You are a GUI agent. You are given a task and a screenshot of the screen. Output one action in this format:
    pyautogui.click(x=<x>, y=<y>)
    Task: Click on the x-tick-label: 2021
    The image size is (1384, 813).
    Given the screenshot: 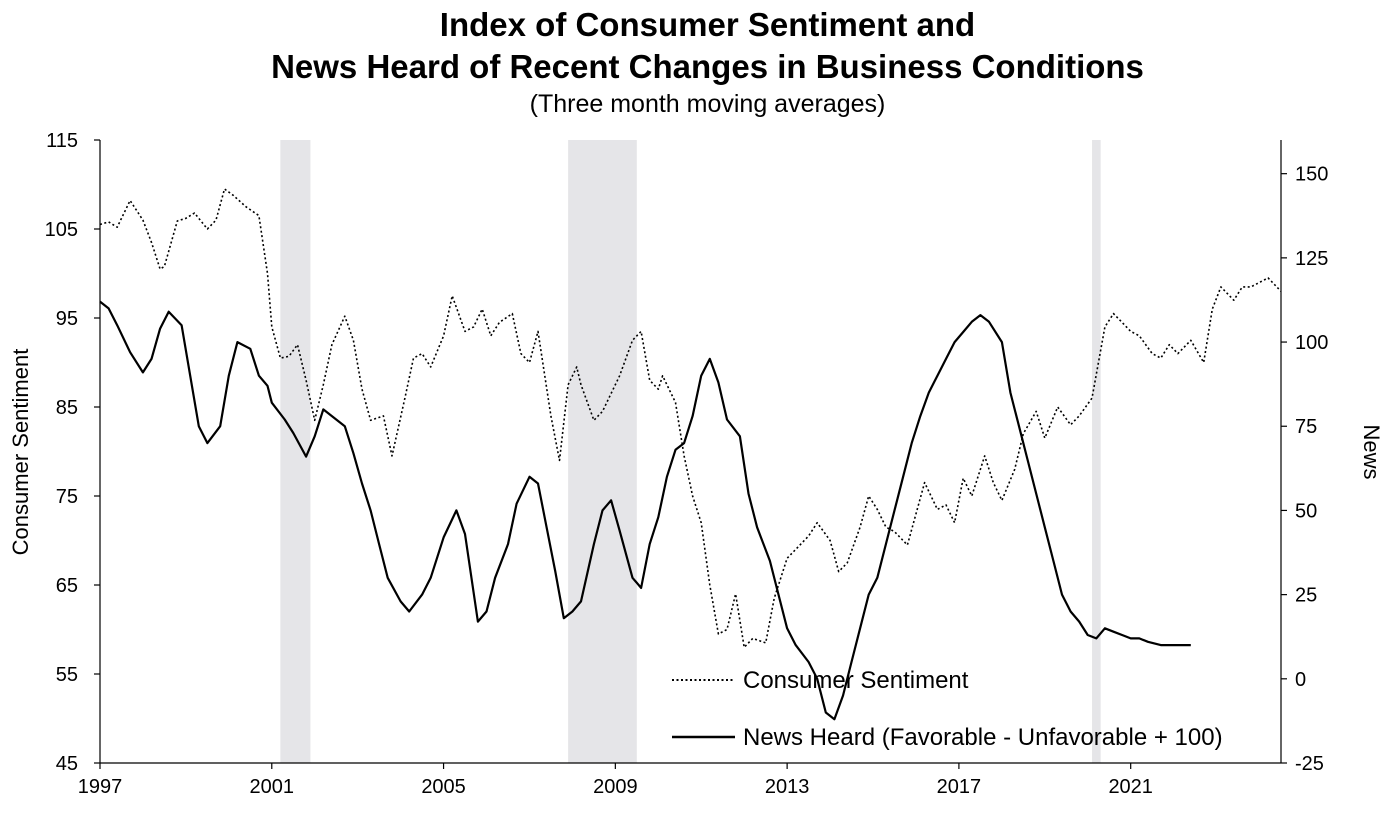 What is the action you would take?
    pyautogui.click(x=1130, y=787)
    